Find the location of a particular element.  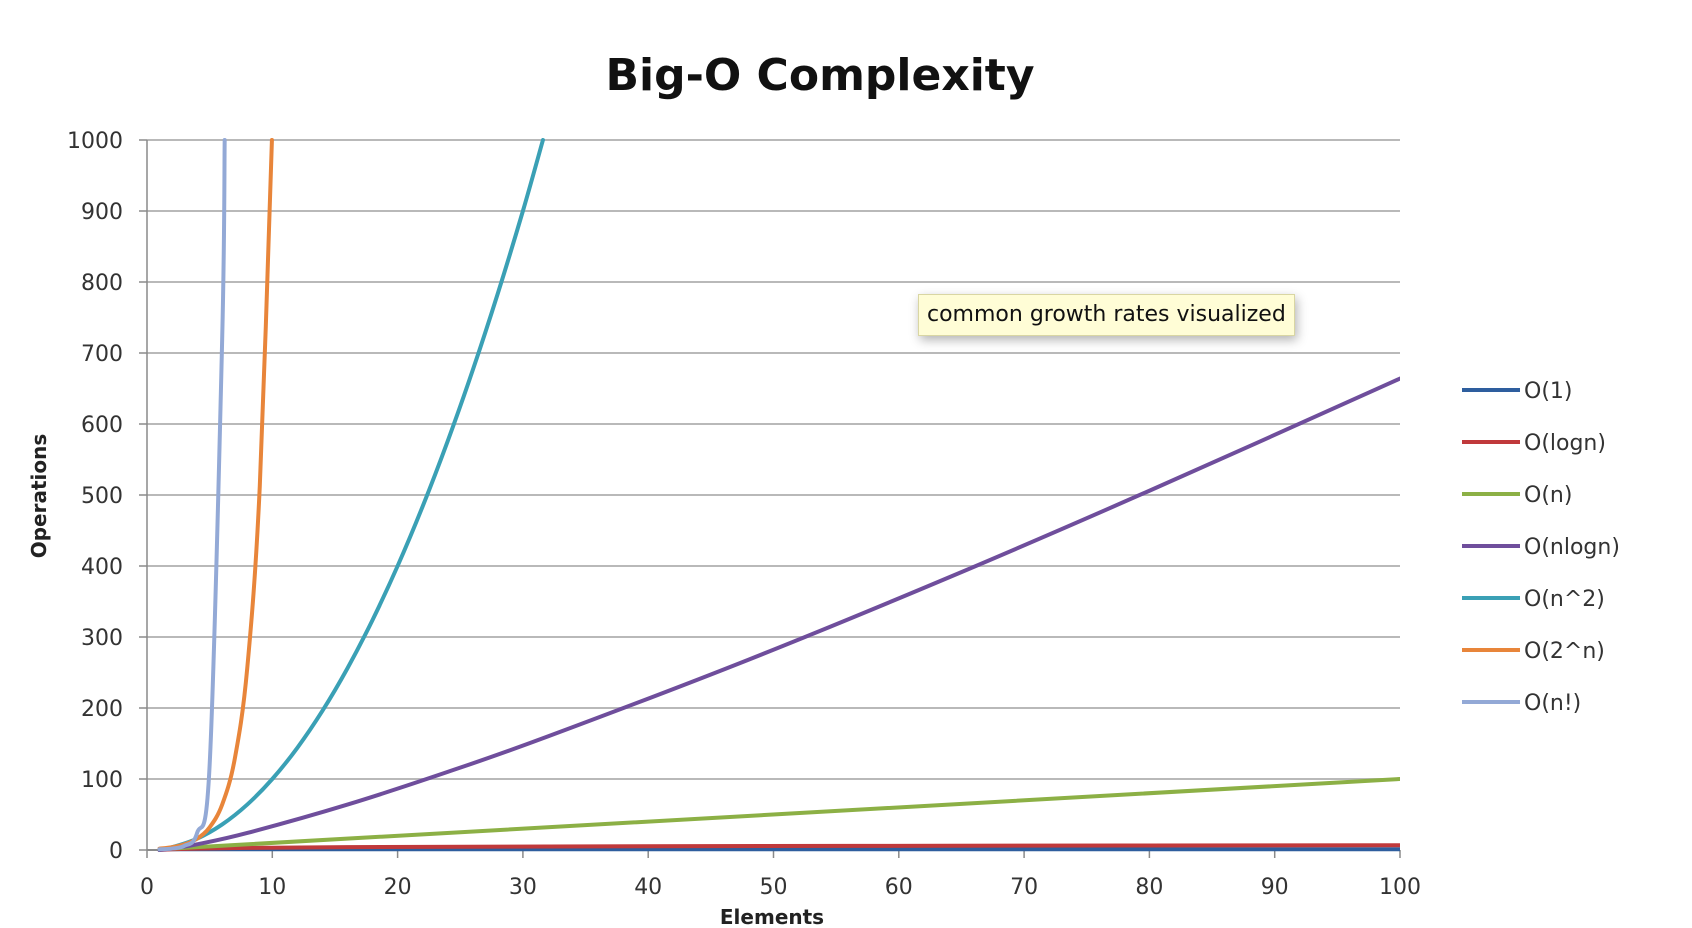

y-axis-label: Operations is located at coordinates (39, 496).